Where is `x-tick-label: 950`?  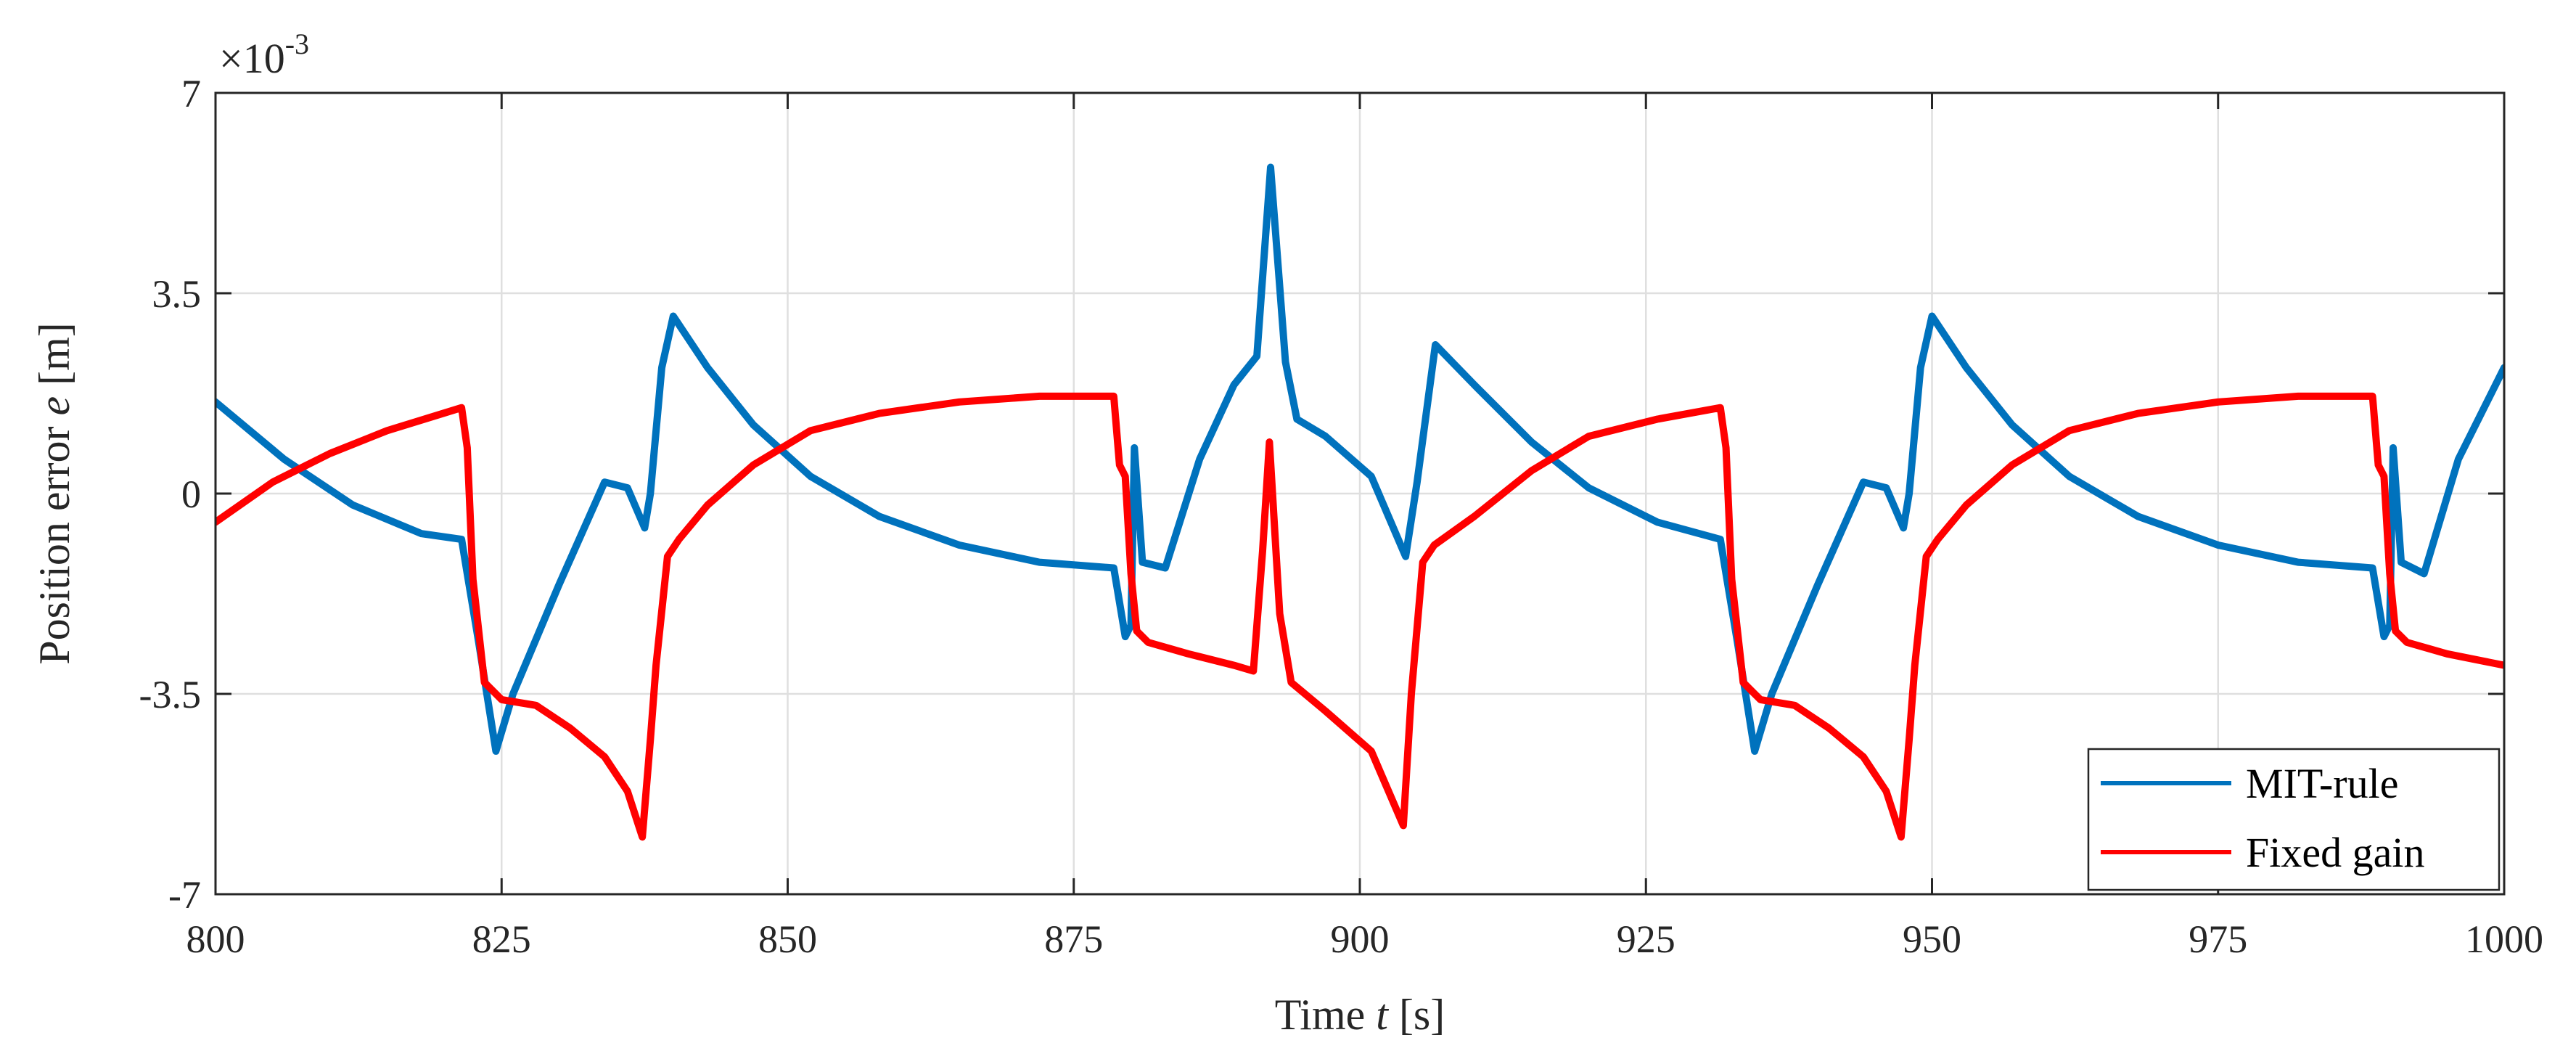 x-tick-label: 950 is located at coordinates (1932, 939).